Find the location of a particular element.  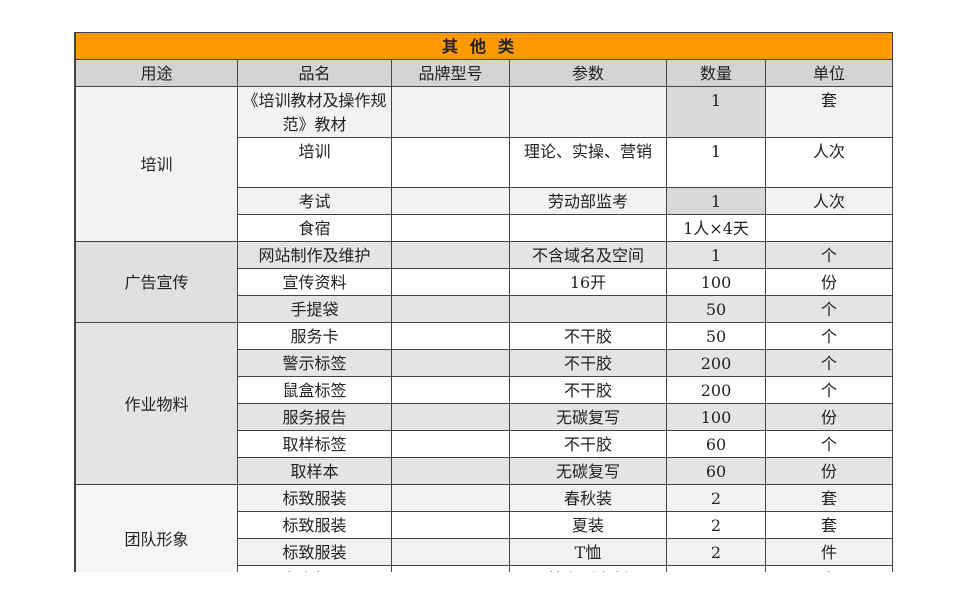

table-row: 团队形象 标致服装 春秋装 2 套 is located at coordinates (483, 528).